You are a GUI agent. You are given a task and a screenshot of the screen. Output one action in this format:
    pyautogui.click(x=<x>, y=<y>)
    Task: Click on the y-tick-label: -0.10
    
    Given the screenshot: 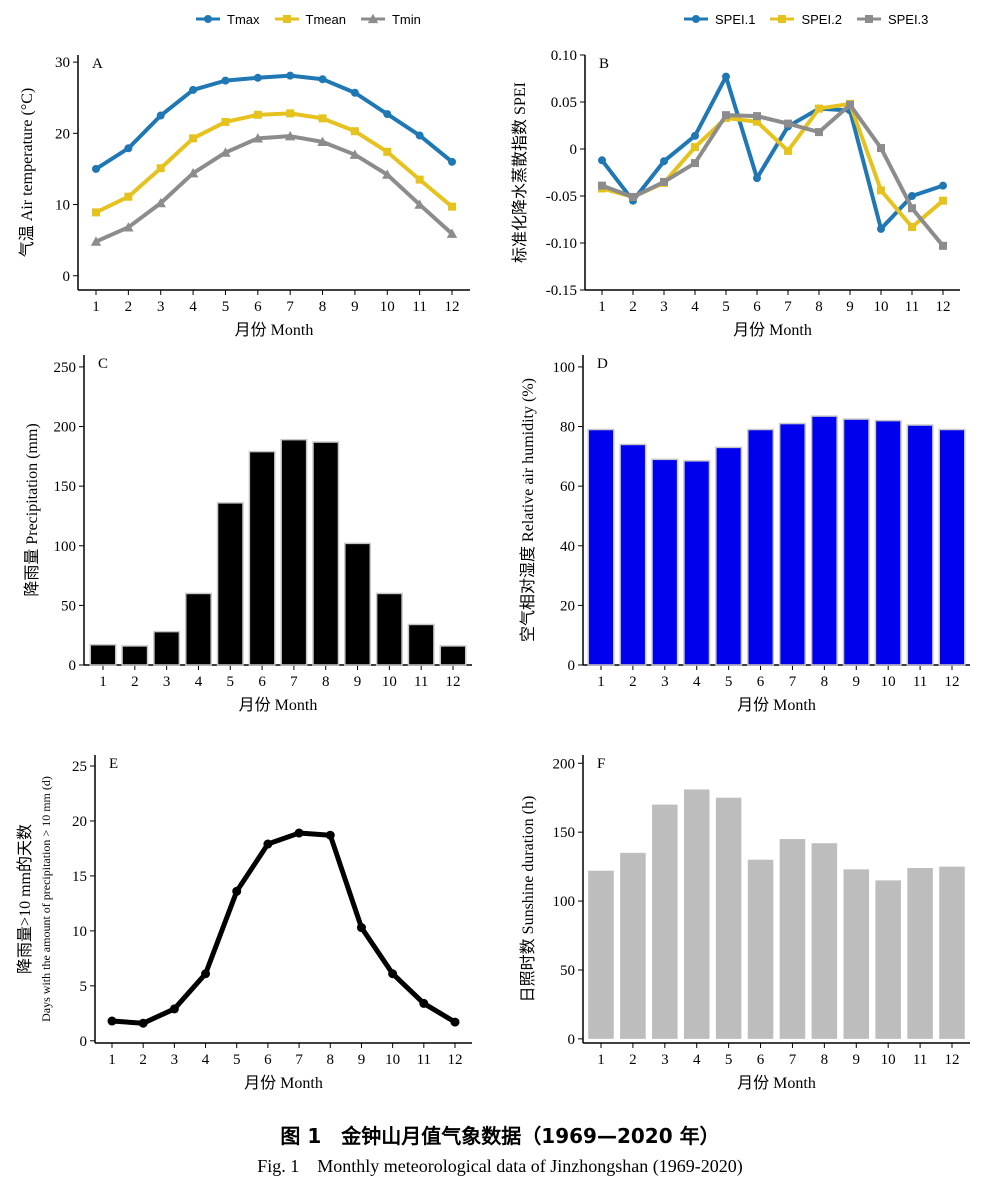 What is the action you would take?
    pyautogui.click(x=561, y=244)
    